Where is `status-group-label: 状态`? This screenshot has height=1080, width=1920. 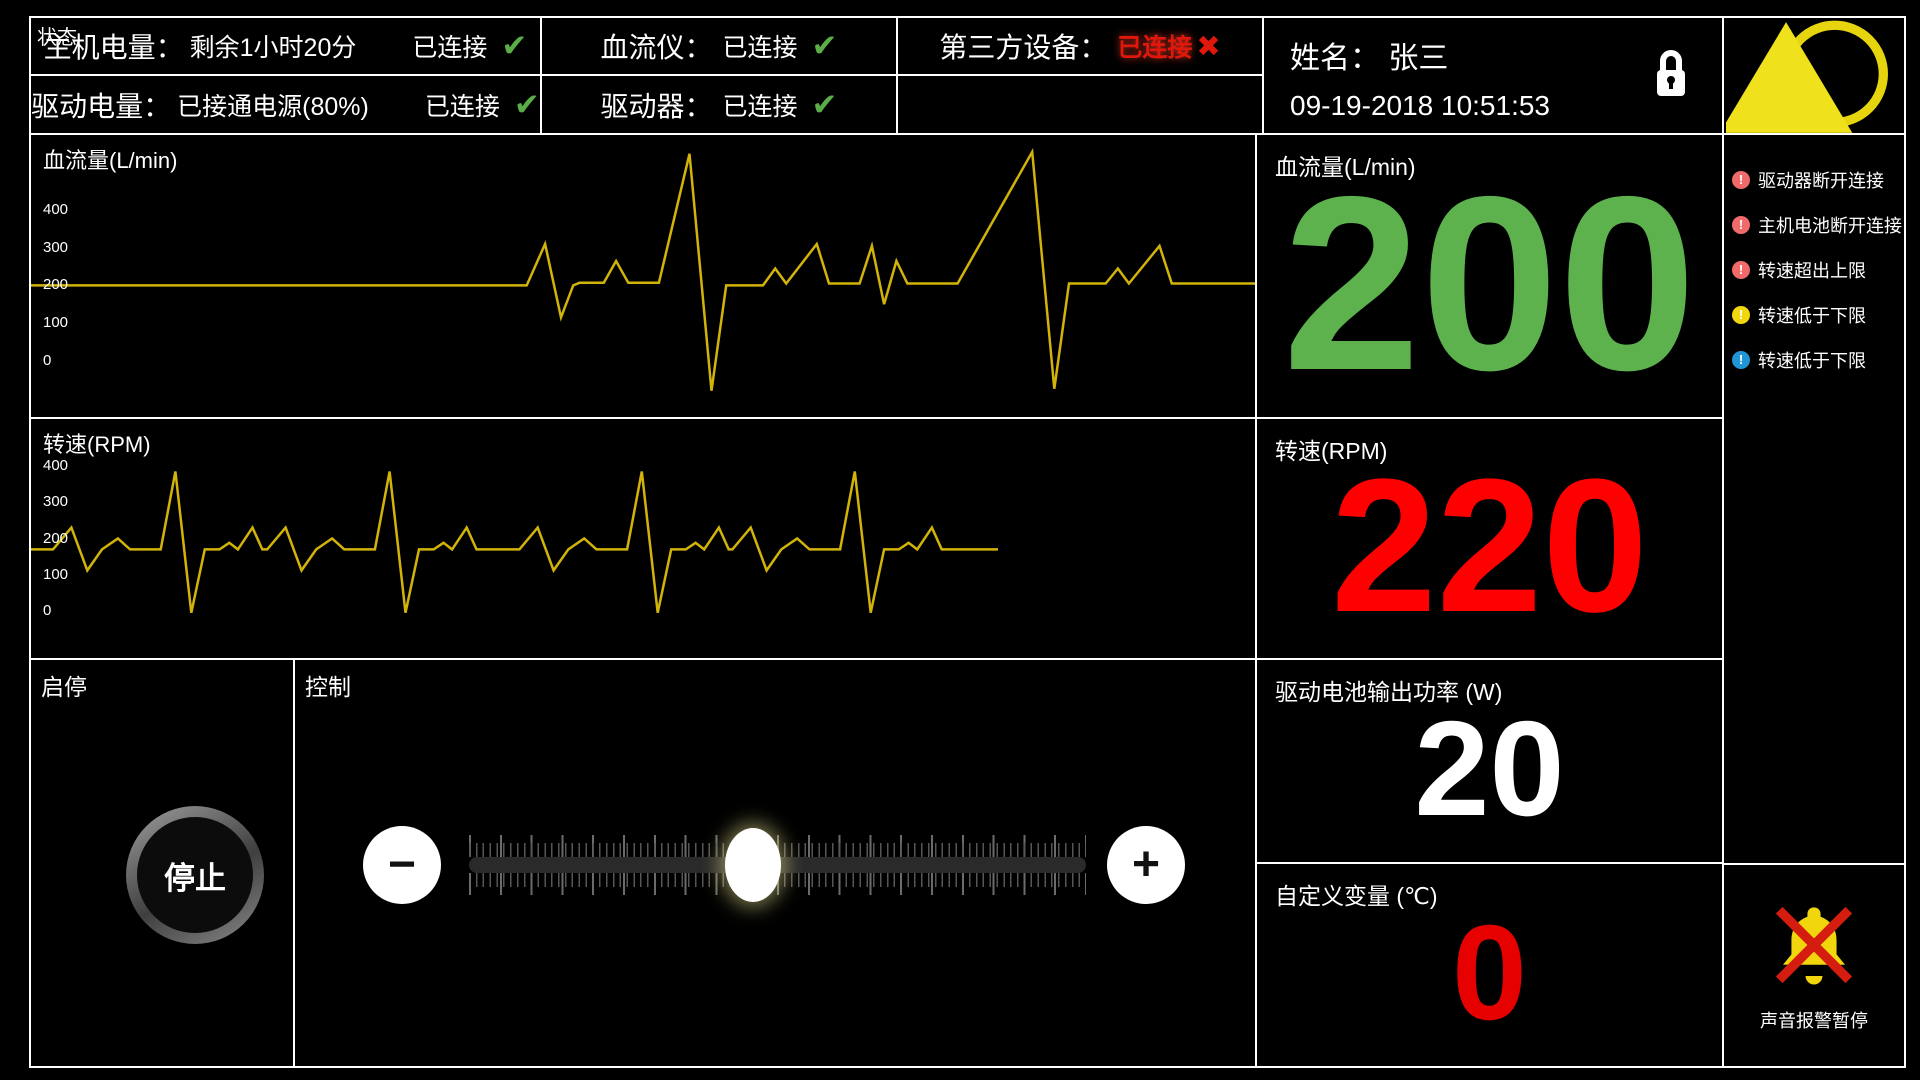
status-group-label: 状态 is located at coordinates (57, 38).